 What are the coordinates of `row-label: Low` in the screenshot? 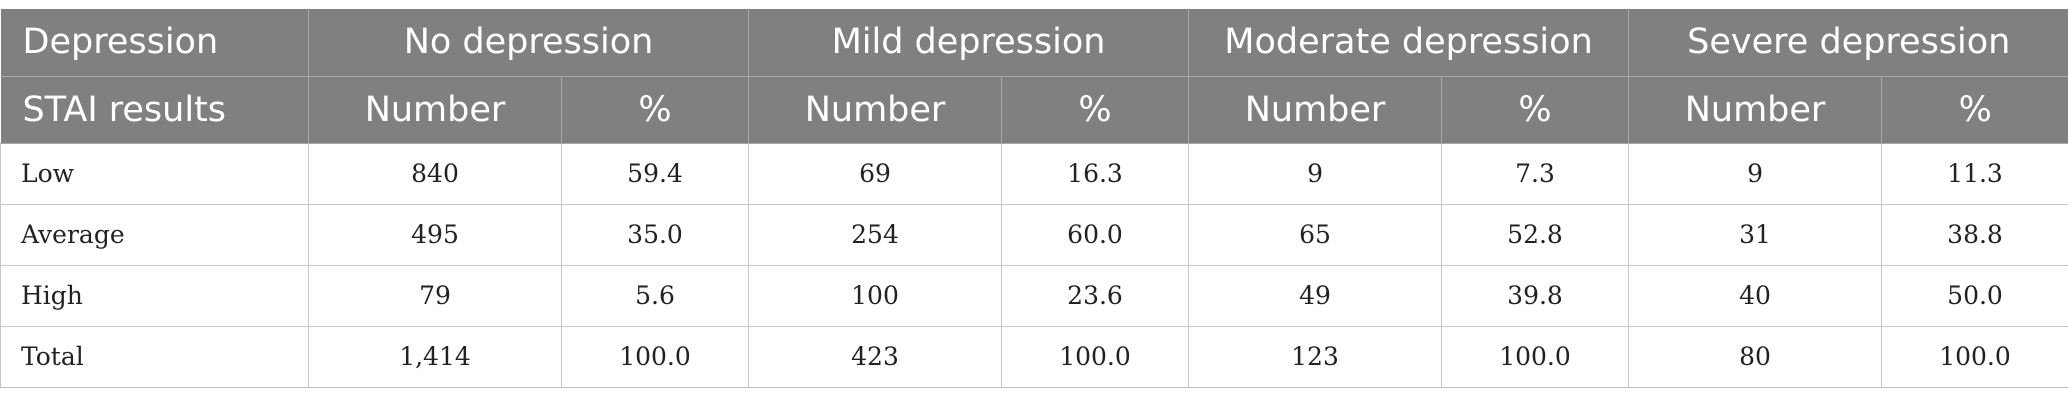 It's located at (154, 174).